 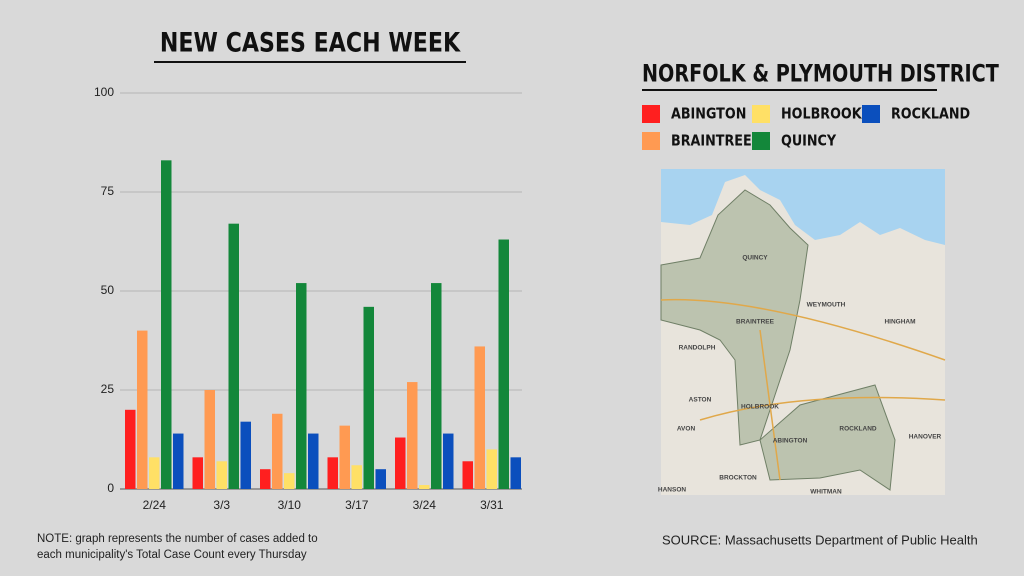 I want to click on legend-label: QUINCY, so click(x=809, y=140).